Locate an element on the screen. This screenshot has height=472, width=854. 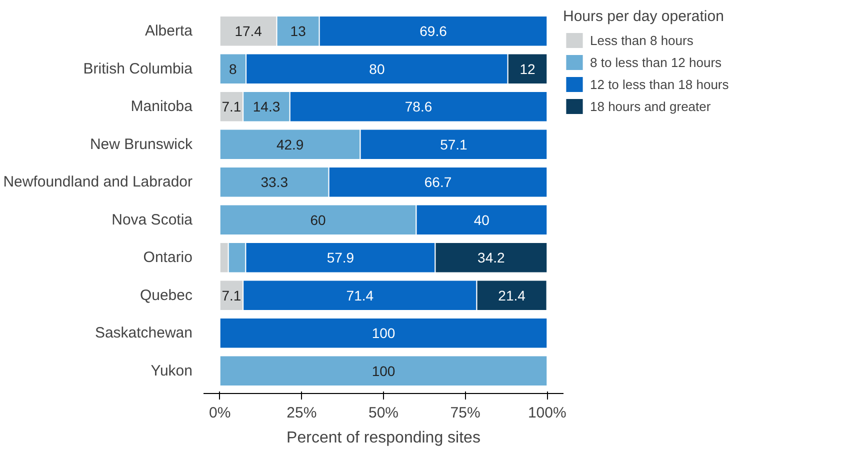
x-axis-title: Percent of responding sites is located at coordinates (383, 438).